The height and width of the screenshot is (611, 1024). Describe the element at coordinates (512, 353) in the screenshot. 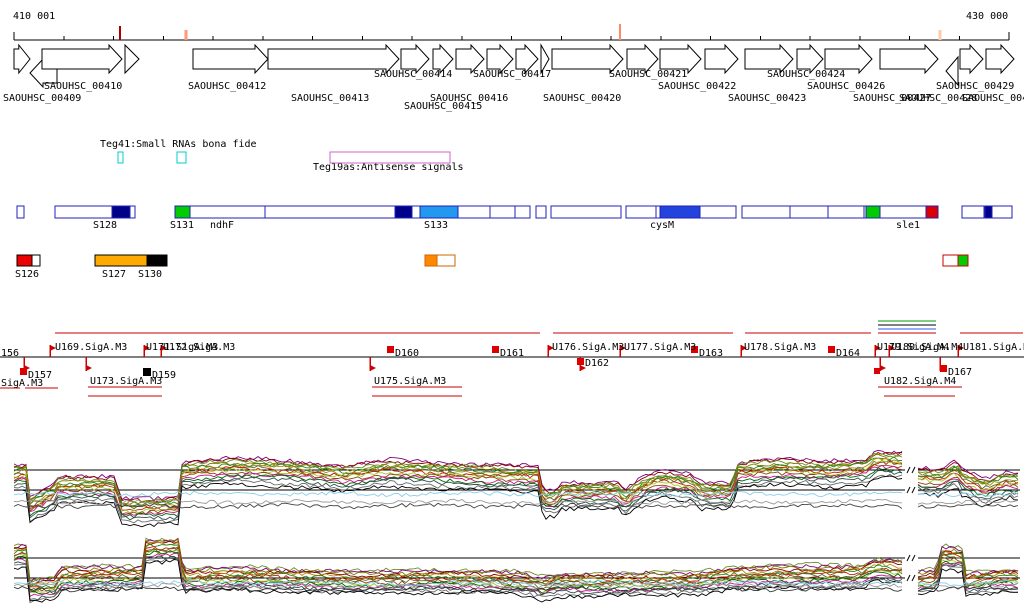

I see `signal-label: D161` at that location.